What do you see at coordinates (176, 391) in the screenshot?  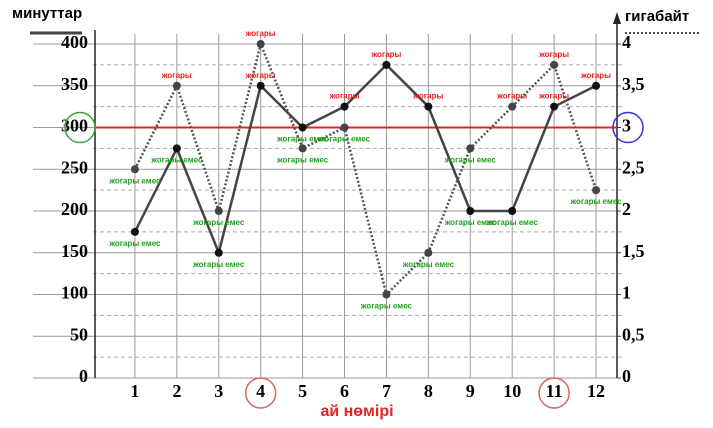 I see `x-tick-label: 2` at bounding box center [176, 391].